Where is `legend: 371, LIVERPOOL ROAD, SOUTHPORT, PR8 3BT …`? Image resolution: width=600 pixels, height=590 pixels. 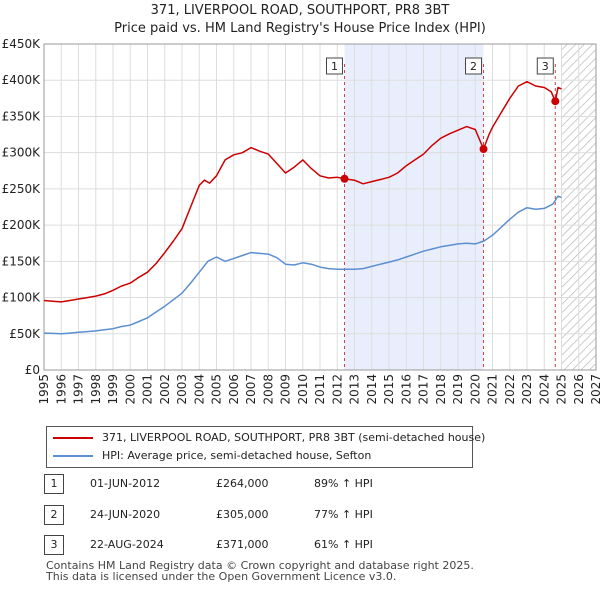
legend: 371, LIVERPOOL ROAD, SOUTHPORT, PR8 3BT … is located at coordinates (265, 447).